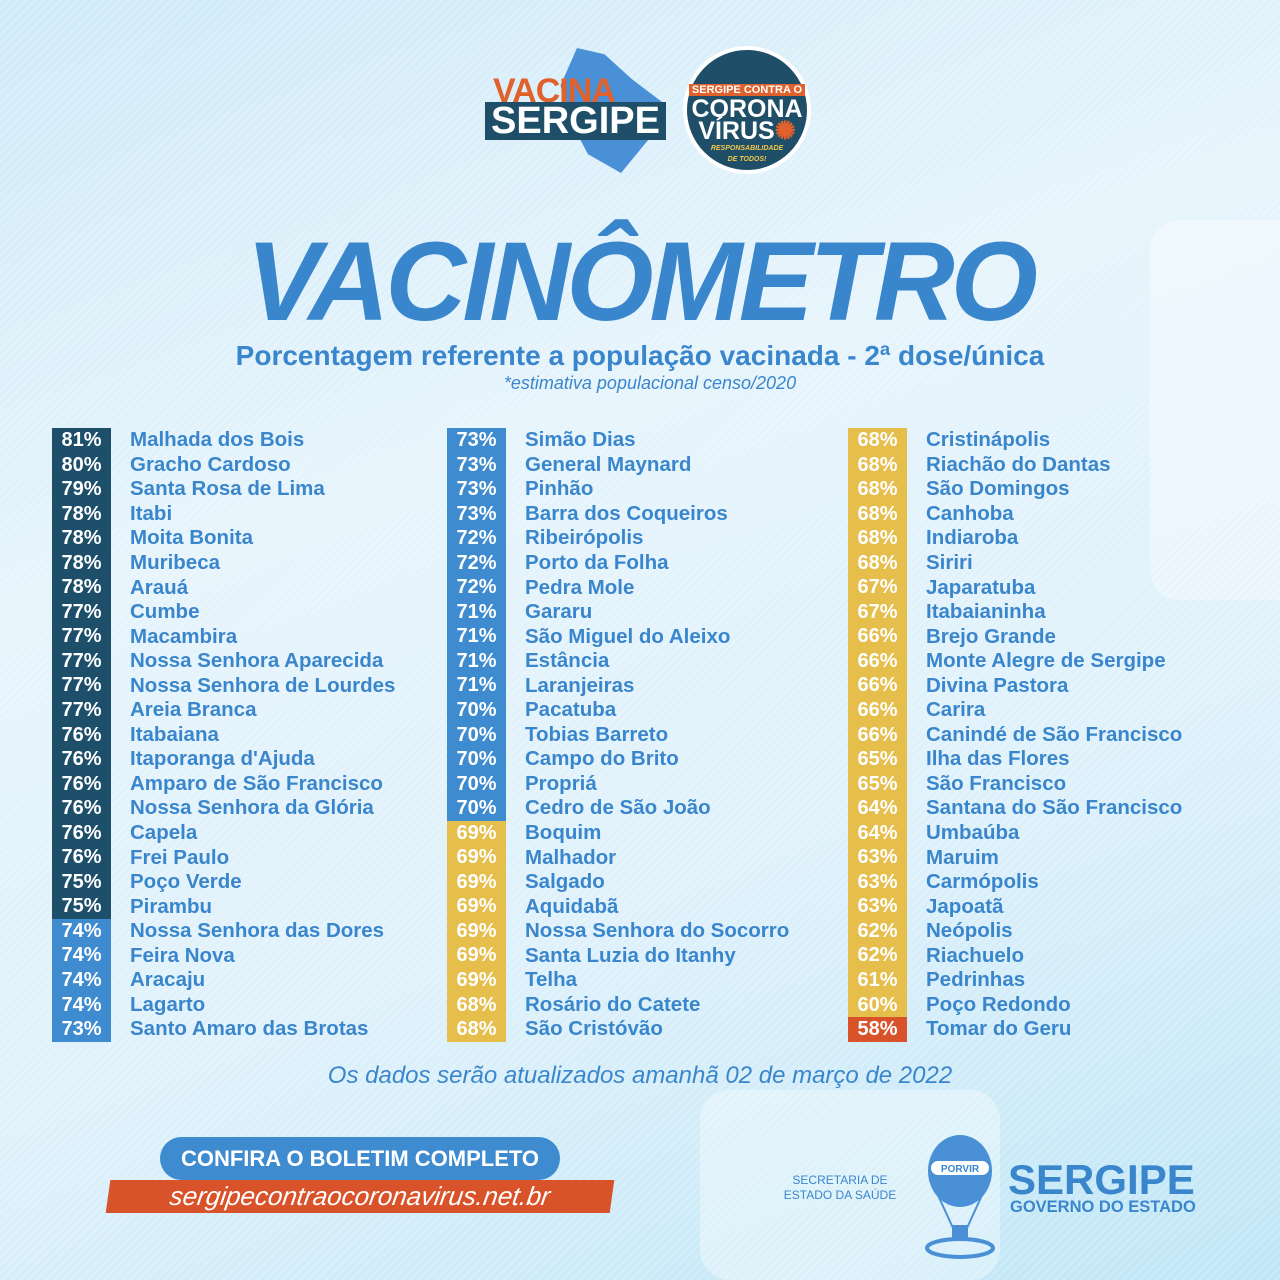  Describe the element at coordinates (186, 882) in the screenshot. I see `municipality-name: Poço Verde` at that location.